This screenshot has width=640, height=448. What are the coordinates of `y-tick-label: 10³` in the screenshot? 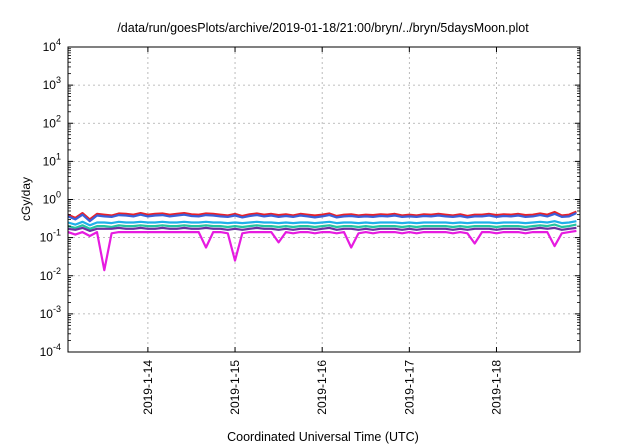 It's located at (52, 83).